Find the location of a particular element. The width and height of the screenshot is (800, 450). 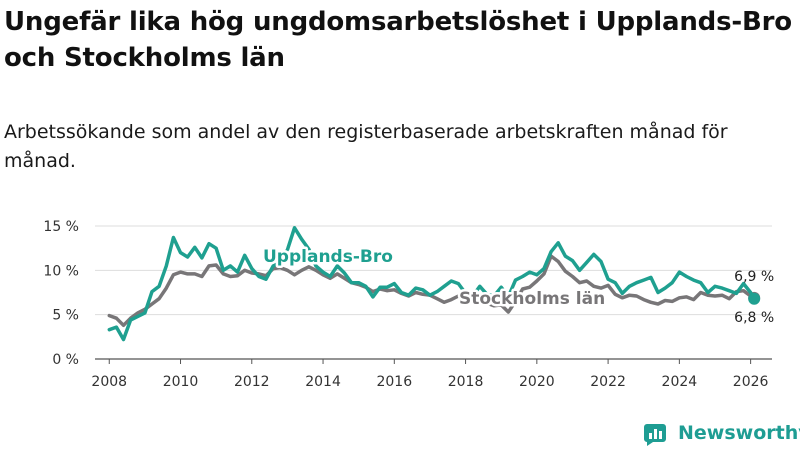

x-tick-label: 2010 is located at coordinates (181, 382).